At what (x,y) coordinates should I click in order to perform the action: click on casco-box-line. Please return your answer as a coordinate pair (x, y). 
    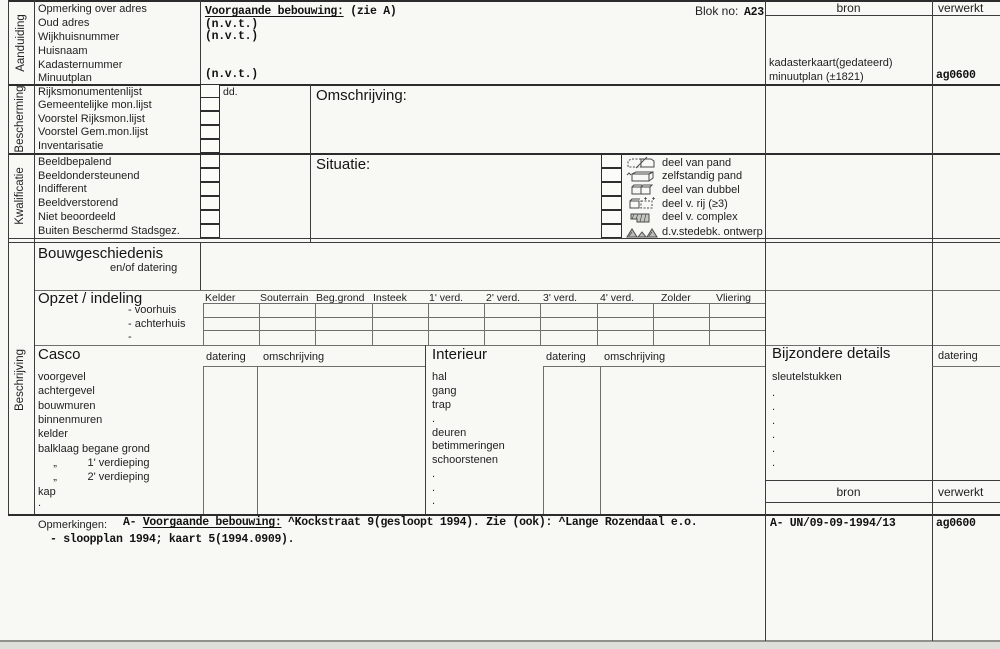
    Looking at the image, I should click on (314, 366).